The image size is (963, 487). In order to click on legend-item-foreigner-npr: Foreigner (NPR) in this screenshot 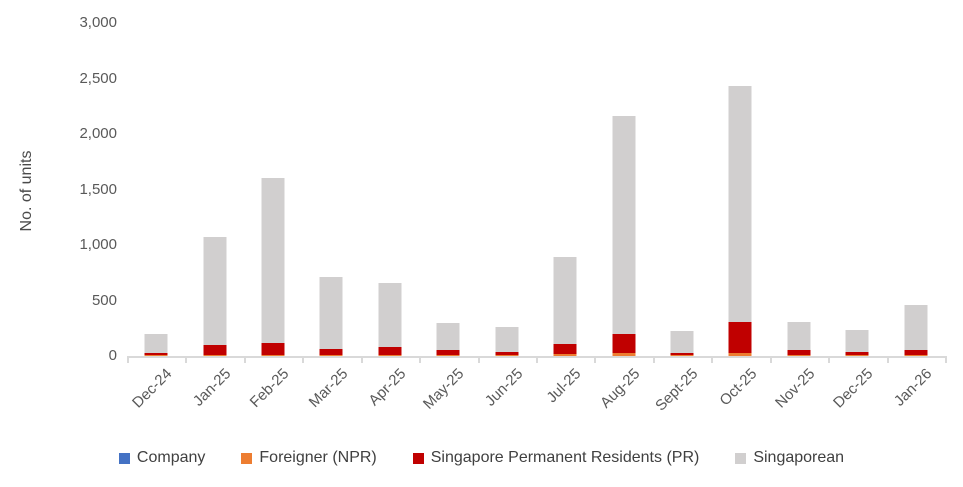, I will do `click(309, 458)`.